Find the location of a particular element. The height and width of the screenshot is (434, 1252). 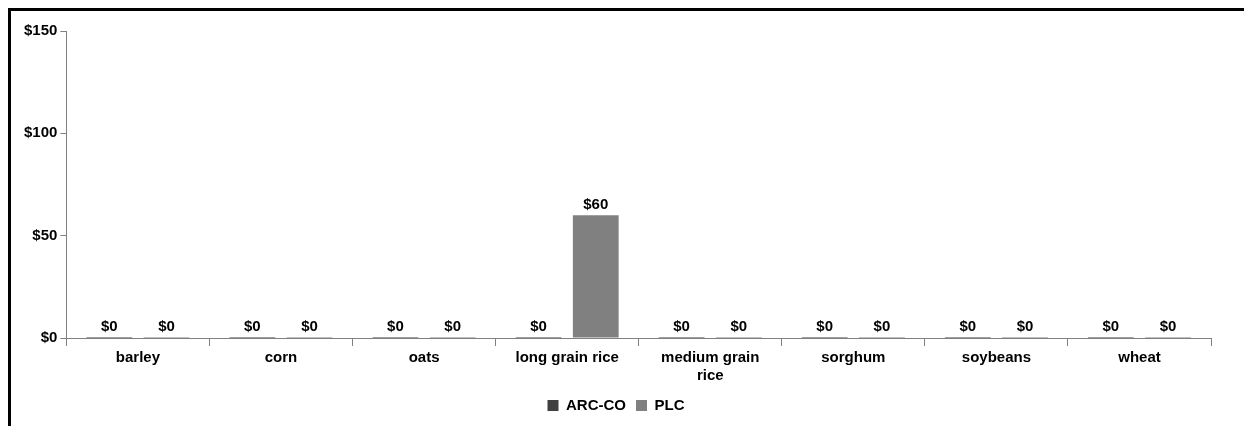

x-tick-label: medium grain rice is located at coordinates (710, 366).